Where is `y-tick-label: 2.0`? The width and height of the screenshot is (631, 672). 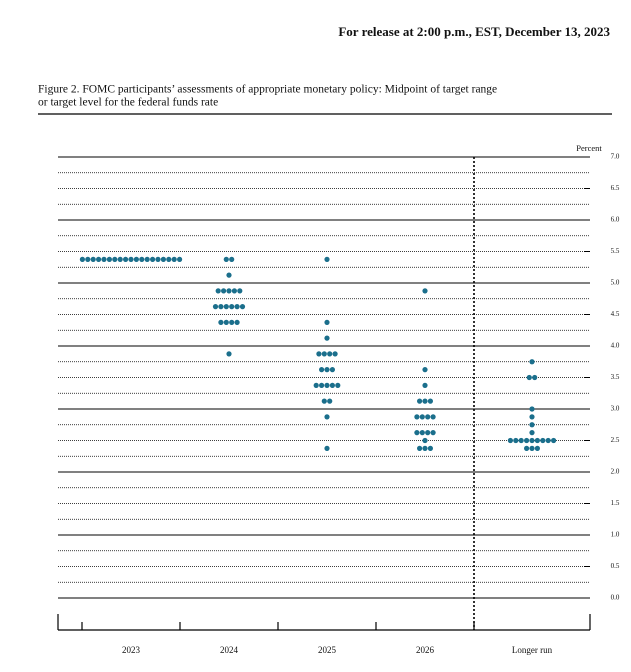
y-tick-label: 2.0 is located at coordinates (615, 472).